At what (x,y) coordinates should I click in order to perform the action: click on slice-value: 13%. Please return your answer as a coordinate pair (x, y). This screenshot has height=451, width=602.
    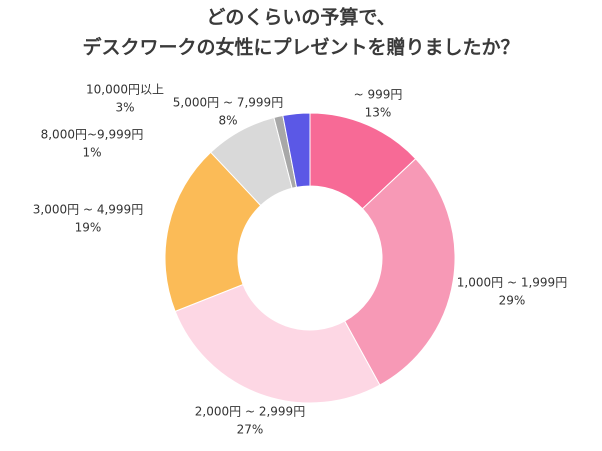
    Looking at the image, I should click on (378, 113).